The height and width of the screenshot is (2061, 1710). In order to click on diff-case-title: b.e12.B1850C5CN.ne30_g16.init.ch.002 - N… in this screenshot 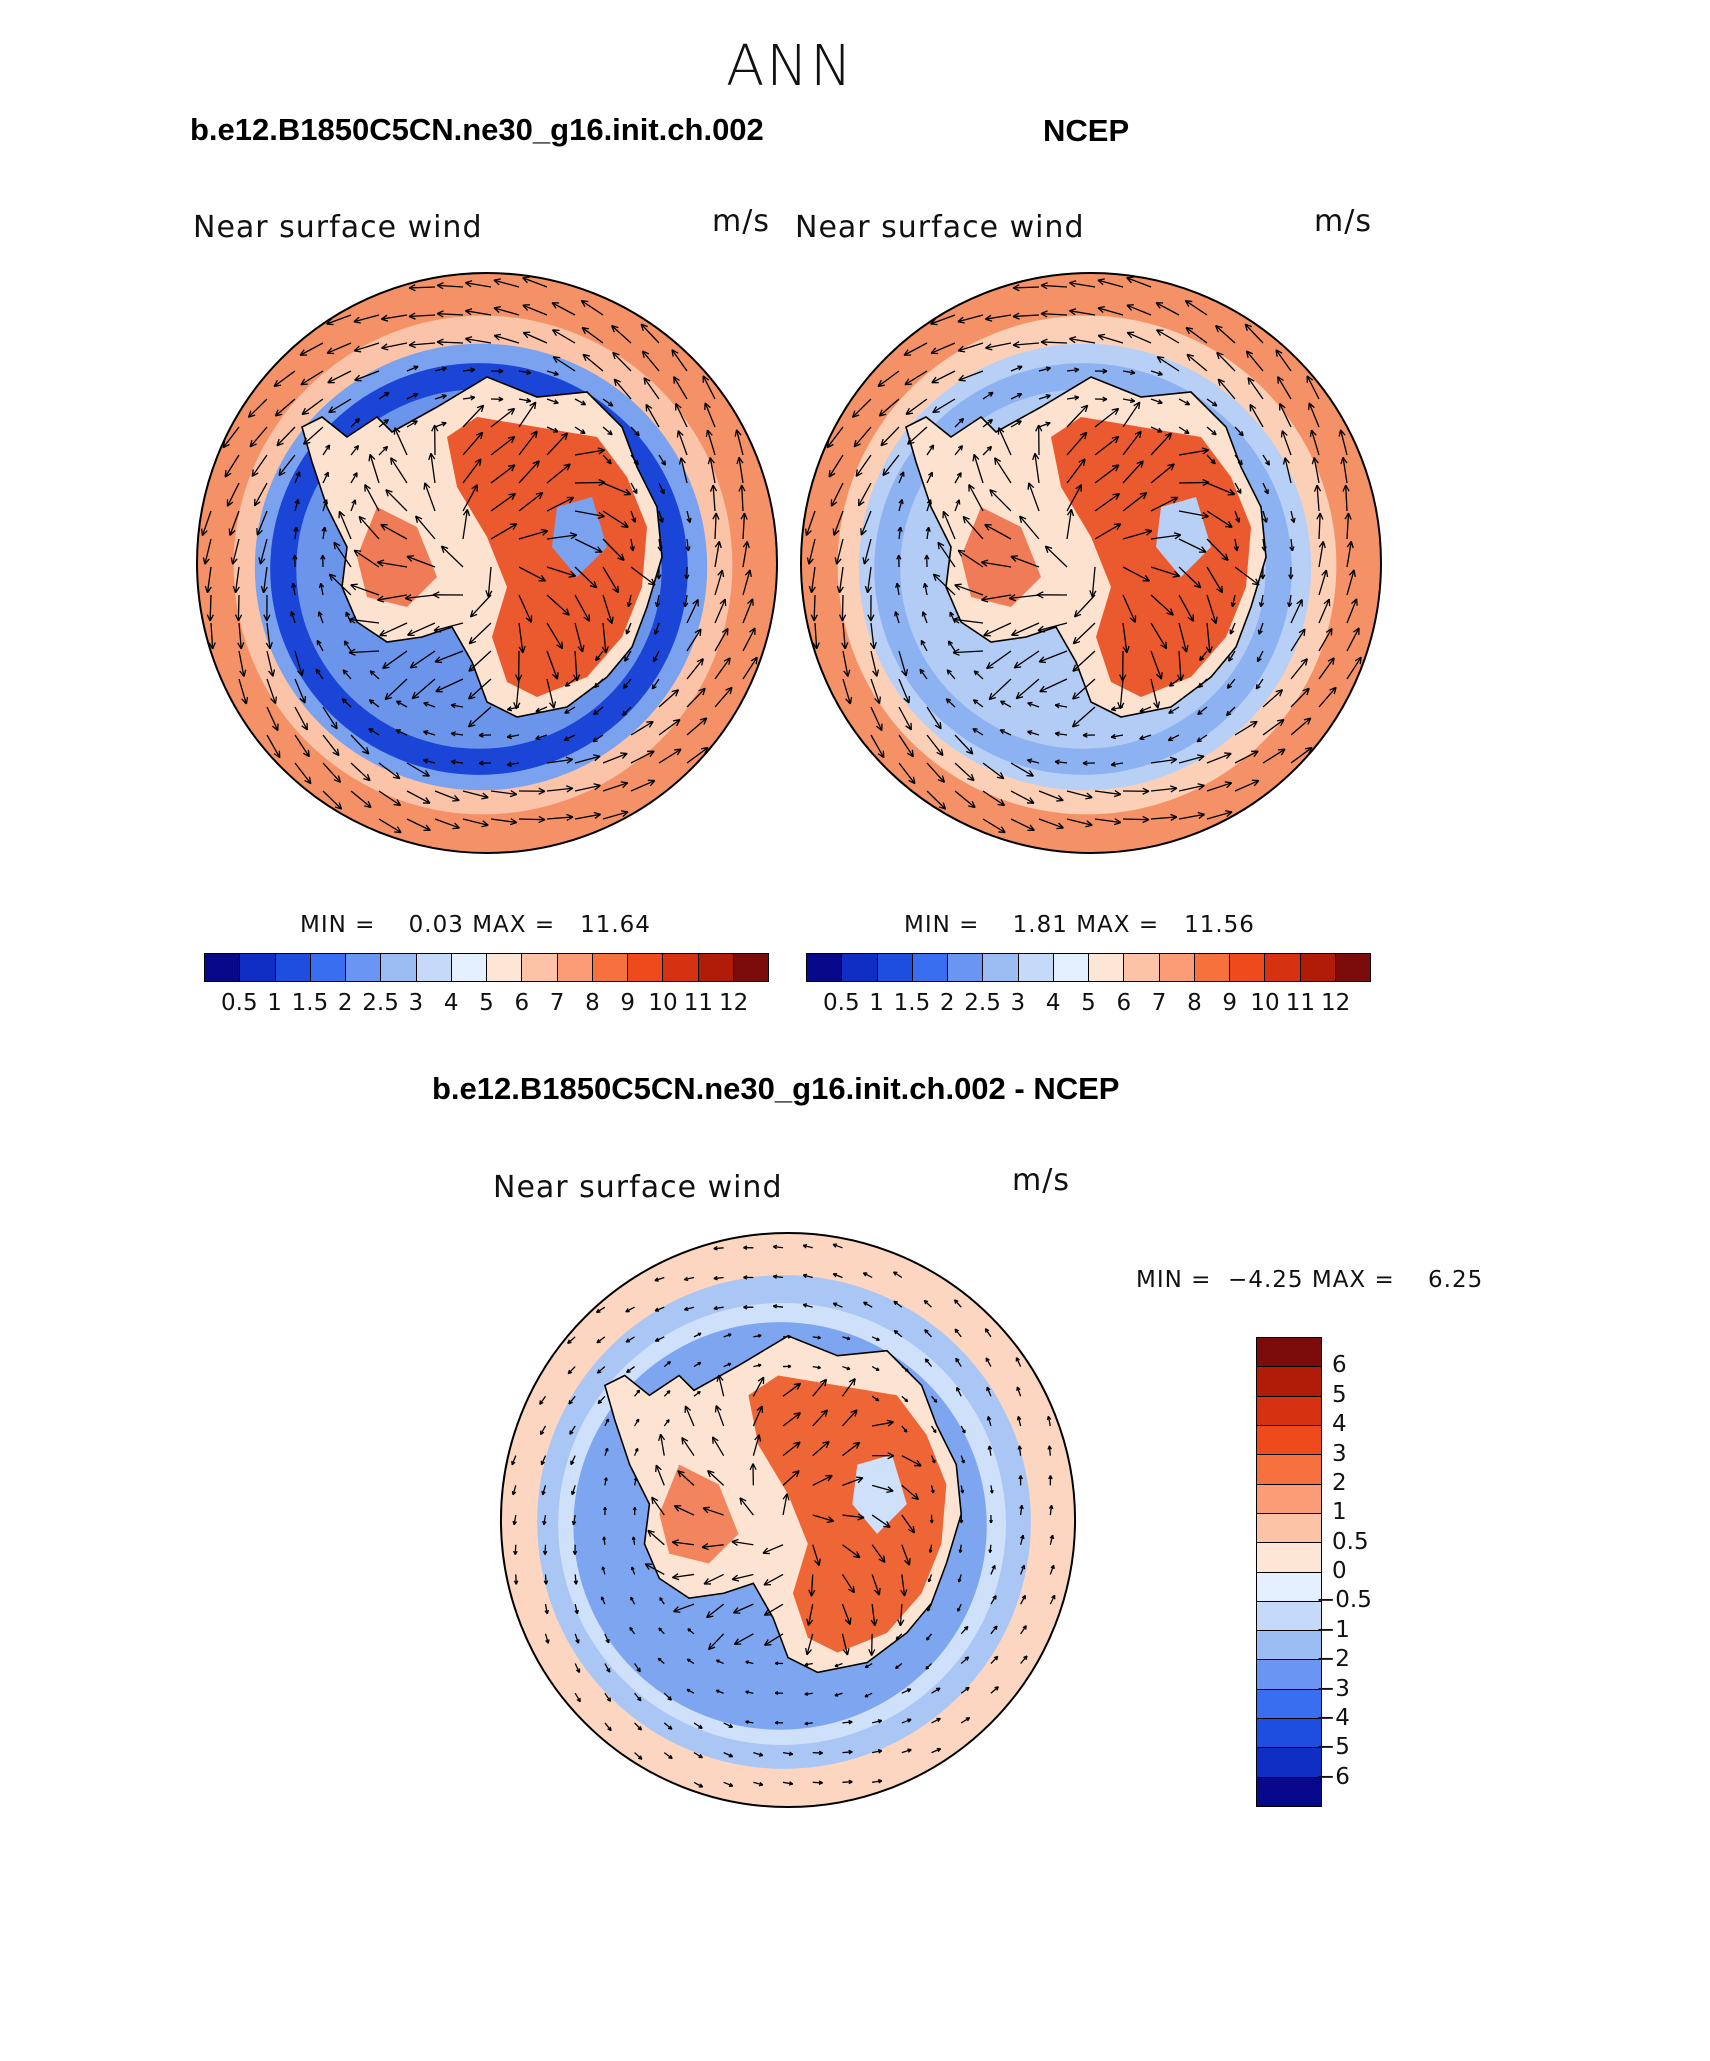, I will do `click(776, 1088)`.